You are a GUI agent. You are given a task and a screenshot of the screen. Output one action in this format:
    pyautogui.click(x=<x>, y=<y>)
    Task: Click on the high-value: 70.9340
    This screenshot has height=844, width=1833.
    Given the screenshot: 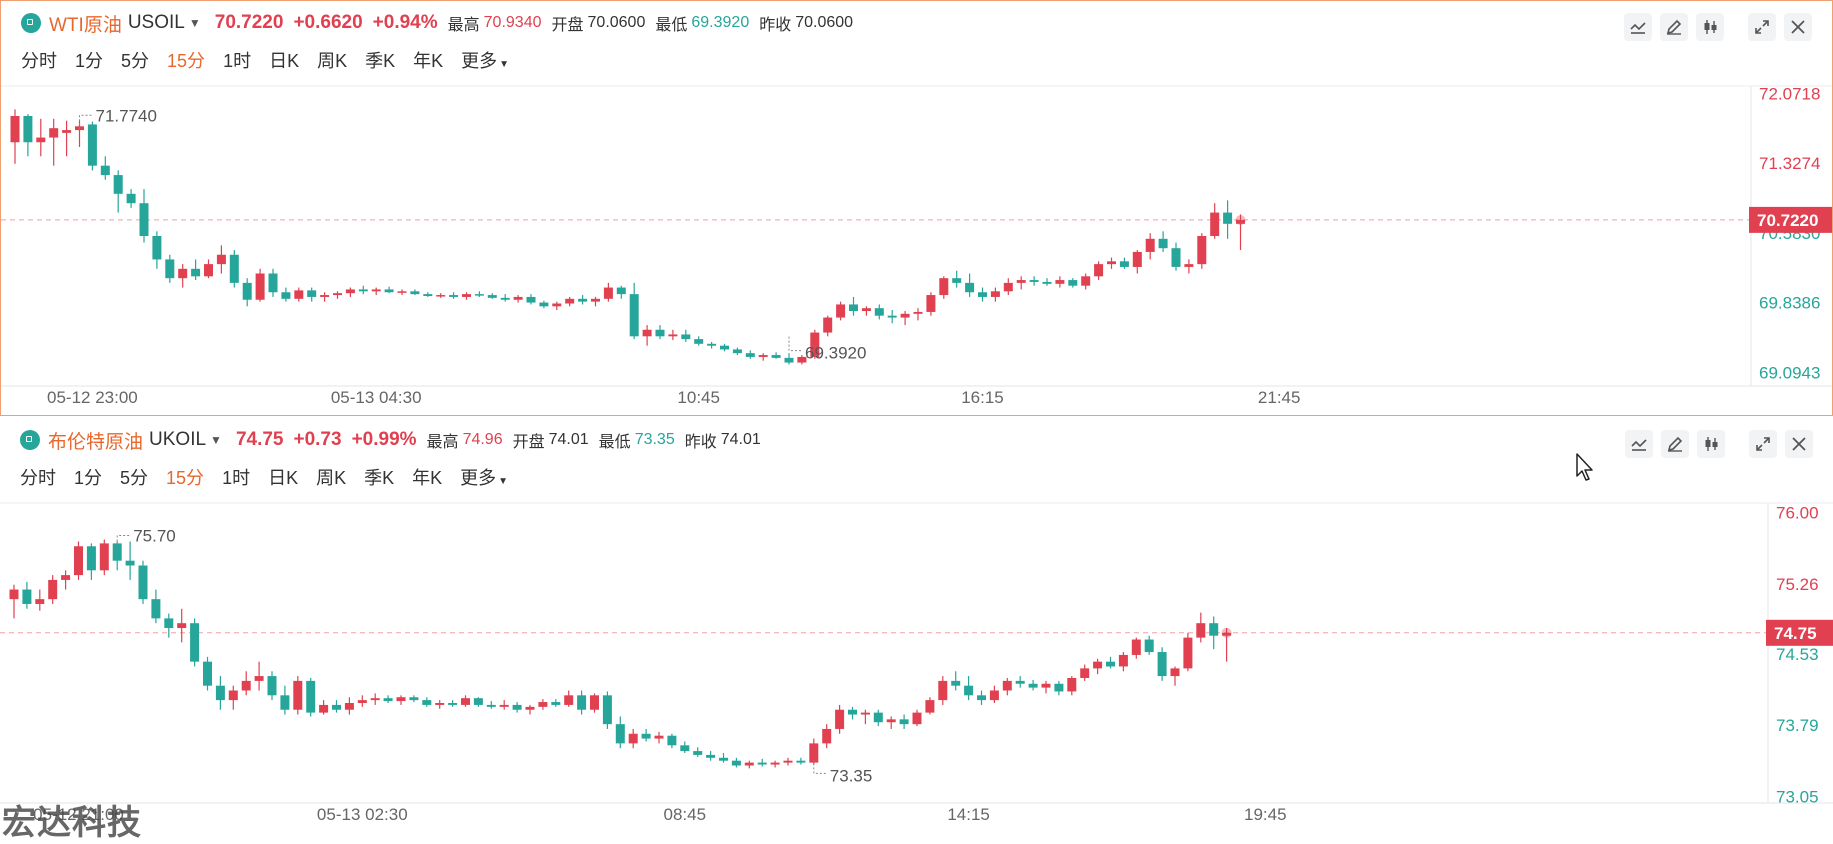 What is the action you would take?
    pyautogui.click(x=512, y=22)
    